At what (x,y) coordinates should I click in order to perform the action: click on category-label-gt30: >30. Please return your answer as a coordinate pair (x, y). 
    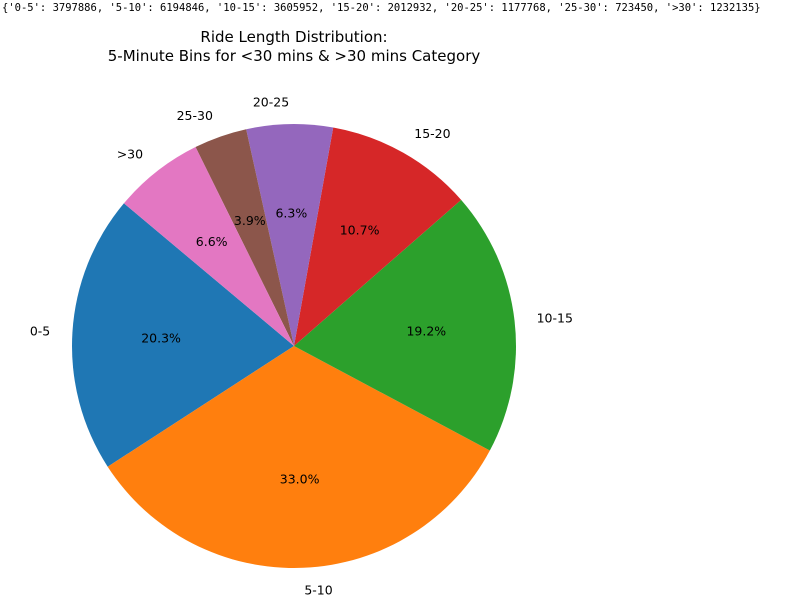
    Looking at the image, I should click on (130, 154).